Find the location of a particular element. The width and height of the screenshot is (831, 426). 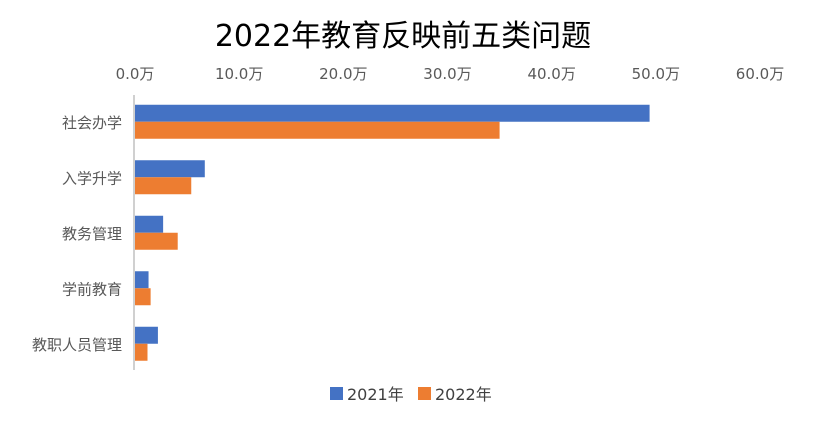

x-tick-label: 50.0万 is located at coordinates (656, 74).